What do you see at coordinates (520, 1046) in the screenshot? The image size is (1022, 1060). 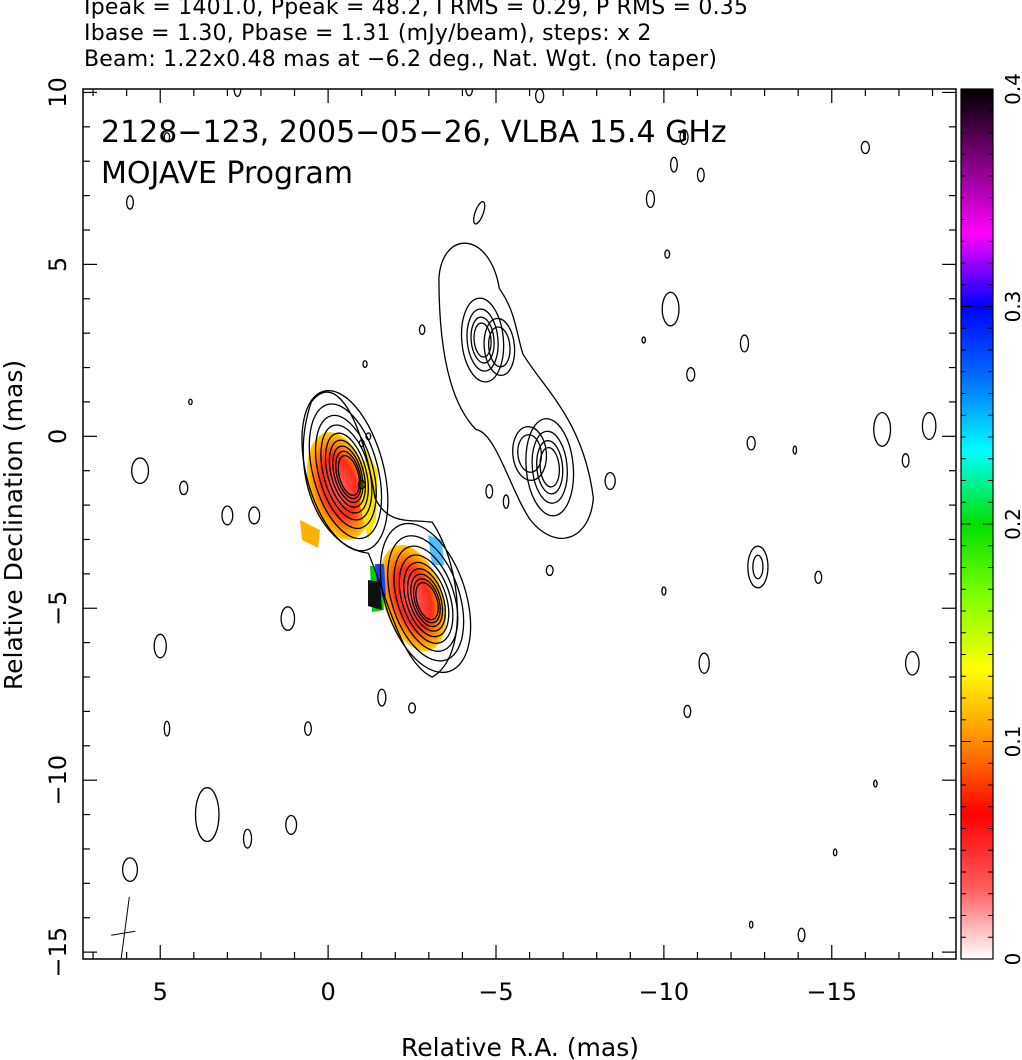 I see `x-axis-label: Relative R.A. (mas)` at bounding box center [520, 1046].